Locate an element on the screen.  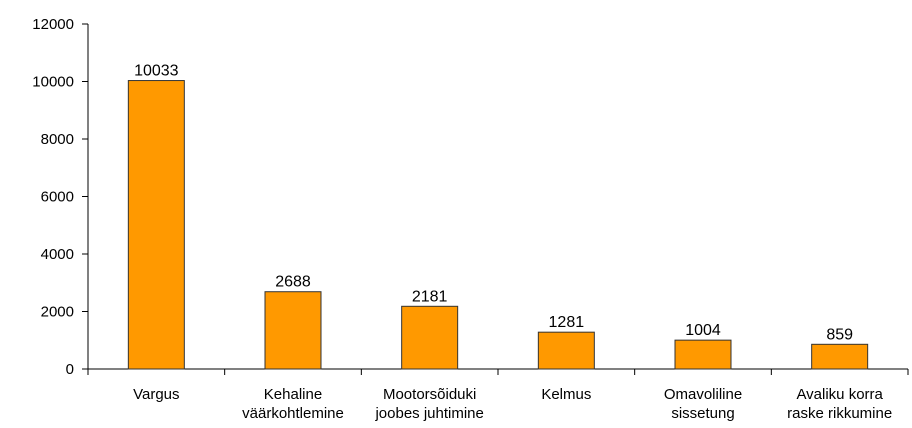
value-label: 859 is located at coordinates (839, 334).